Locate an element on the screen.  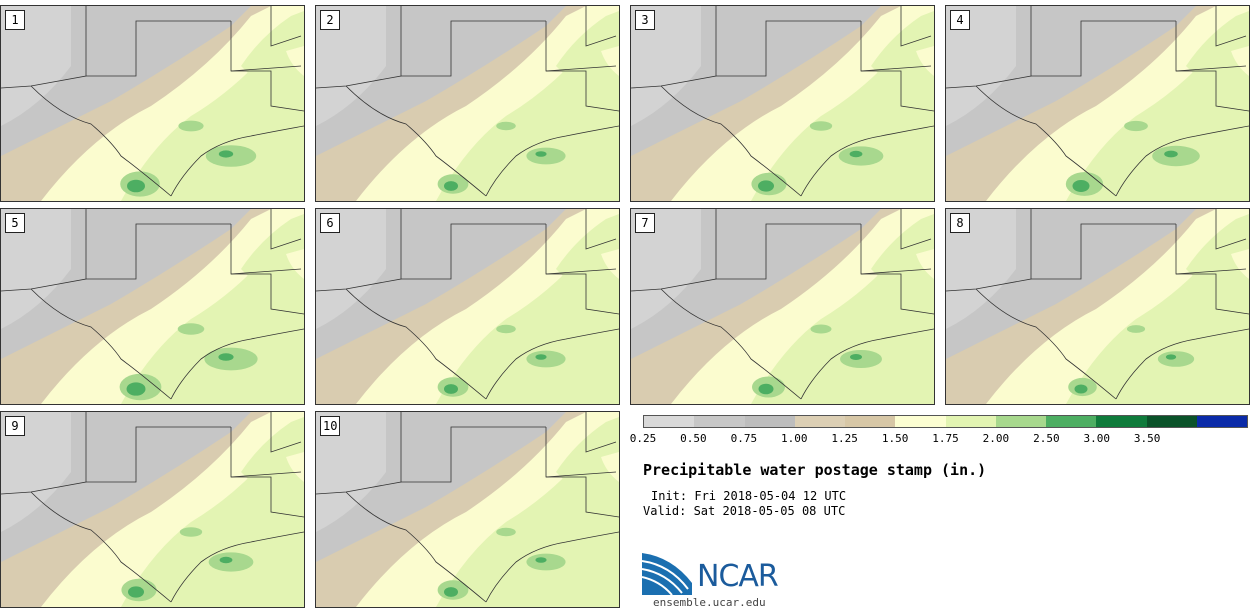
ensemble-member-panel: 3 is located at coordinates (782, 103).